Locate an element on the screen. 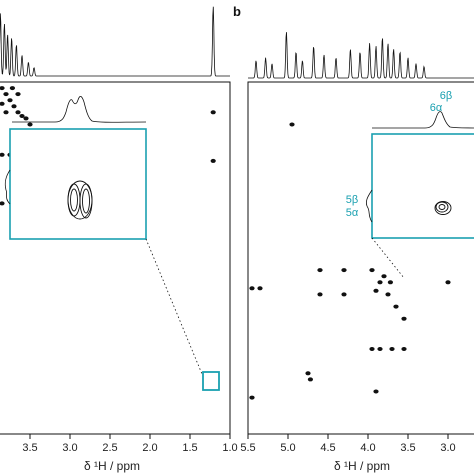 Image resolution: width=474 pixels, height=474 pixels. panel-a-x-ticks: 3.5 3.0 2.5 2.0 1.5 1.0 is located at coordinates (130, 444).